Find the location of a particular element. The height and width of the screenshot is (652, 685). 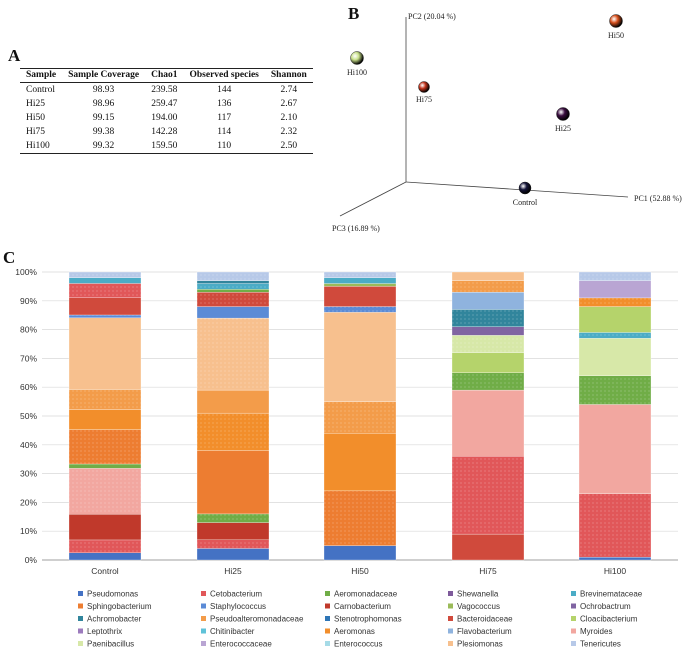

legend-label: Flavobacterium is located at coordinates (484, 631).